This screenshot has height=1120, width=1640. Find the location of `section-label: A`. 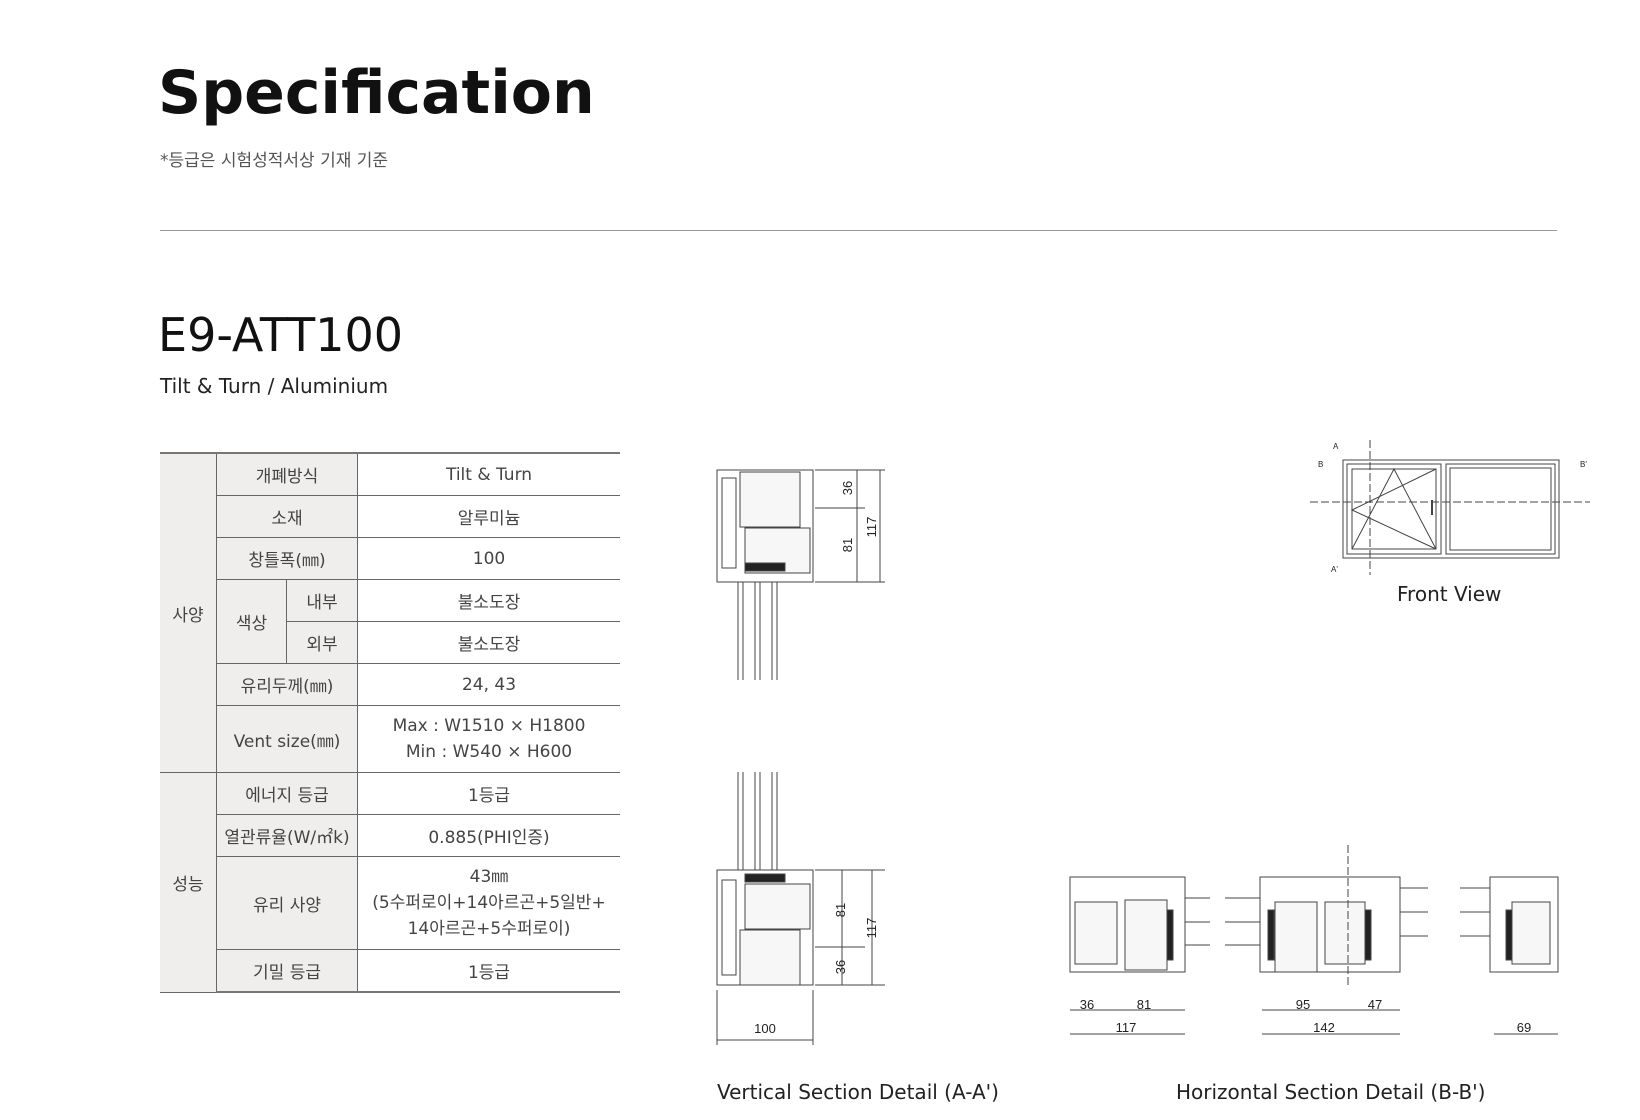

section-label: A is located at coordinates (1336, 446).